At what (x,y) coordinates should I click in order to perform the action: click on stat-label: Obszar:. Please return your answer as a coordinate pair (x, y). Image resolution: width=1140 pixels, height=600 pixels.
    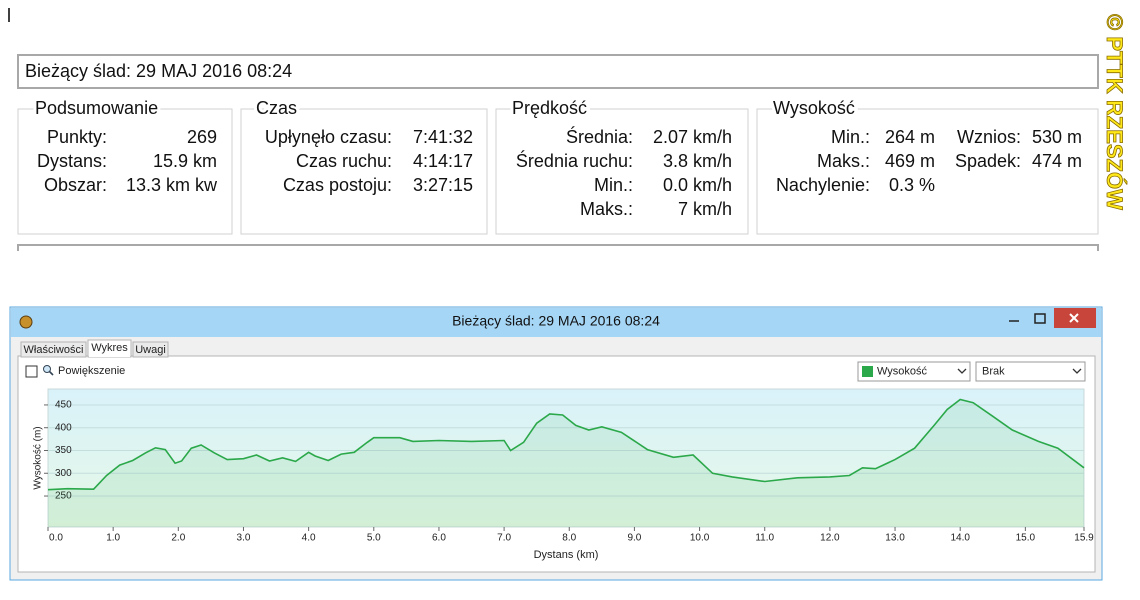
    Looking at the image, I should click on (75, 185).